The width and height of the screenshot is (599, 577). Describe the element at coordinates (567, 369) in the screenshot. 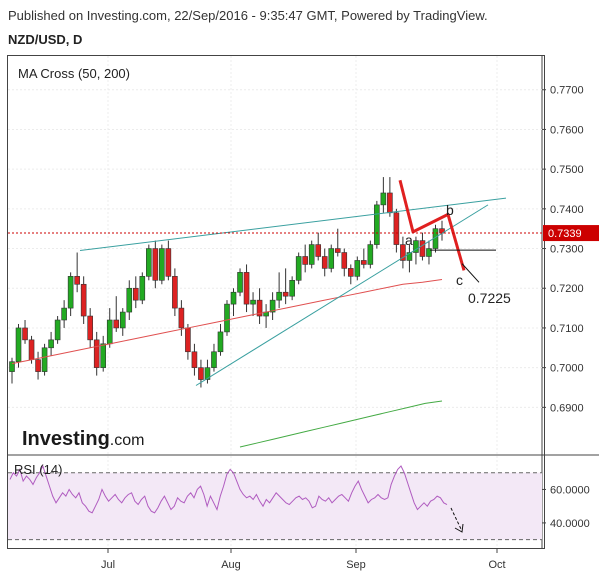

I see `y-tick-label: 0.7000` at that location.